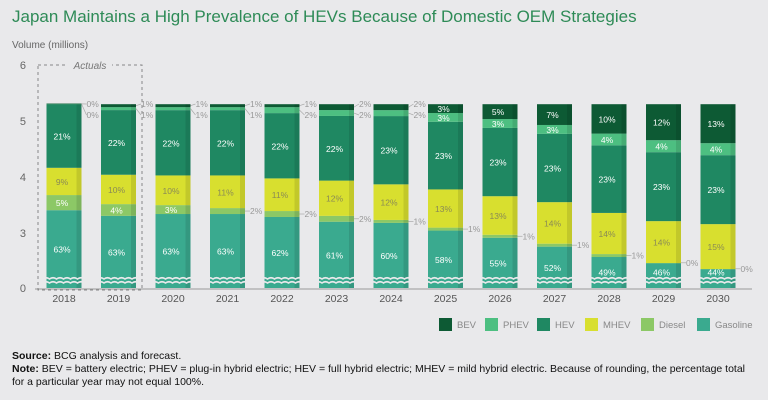 The image size is (768, 400). I want to click on data-label-outside: 1%, so click(583, 245).